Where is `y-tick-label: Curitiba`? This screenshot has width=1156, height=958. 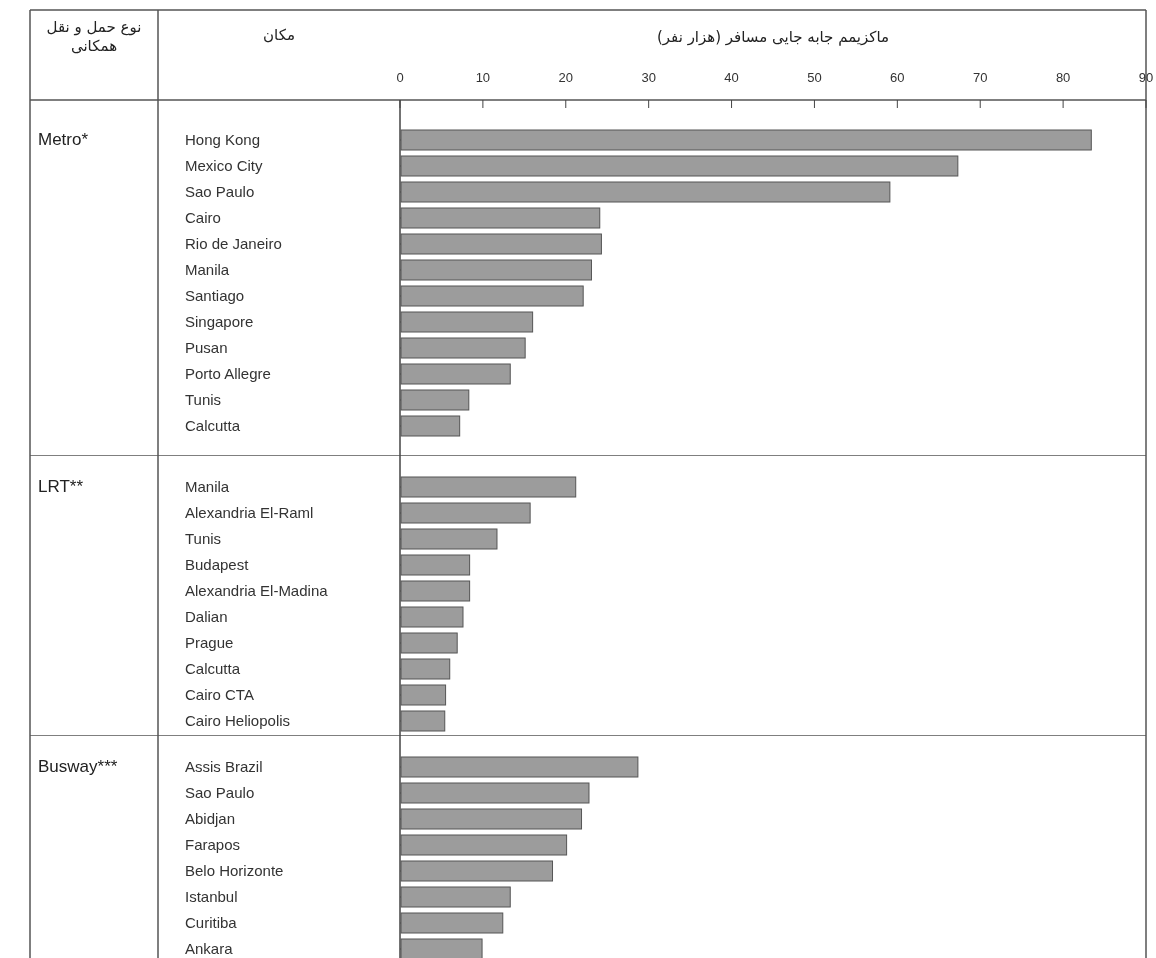
y-tick-label: Curitiba is located at coordinates (211, 922).